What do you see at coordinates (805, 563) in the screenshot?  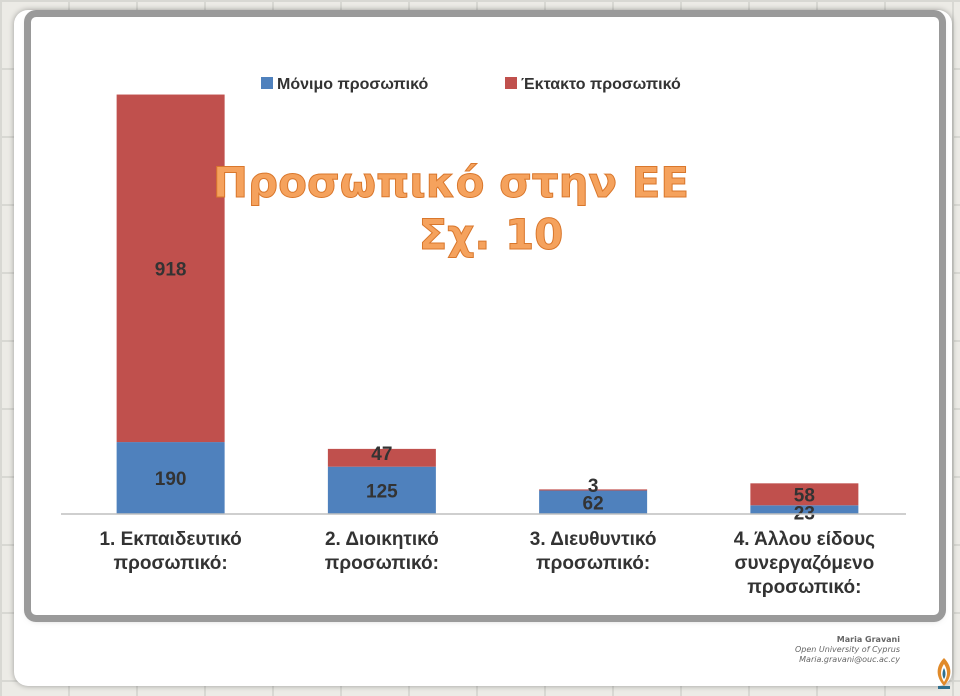 I see `category-label-4-line-2: συνεργαζόμενο` at bounding box center [805, 563].